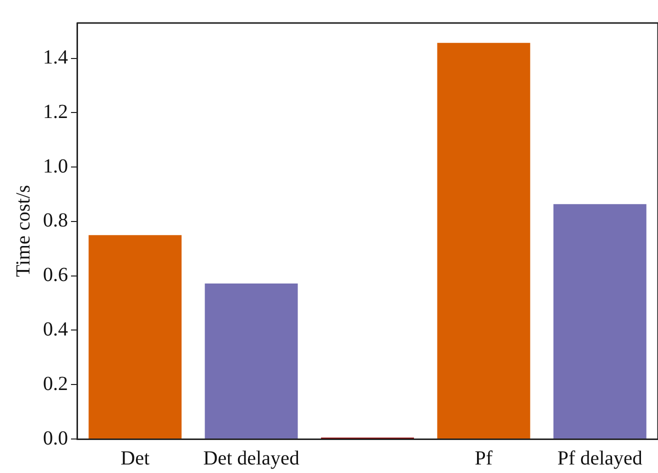 The width and height of the screenshot is (658, 473). Describe the element at coordinates (55, 221) in the screenshot. I see `y-tick-label: 0.8` at that location.